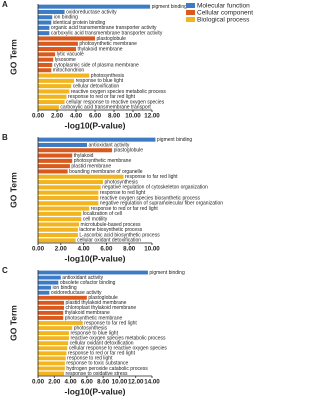 This screenshot has width=320, height=400. I want to click on bar-label: antioxidant activity, so click(82, 278).